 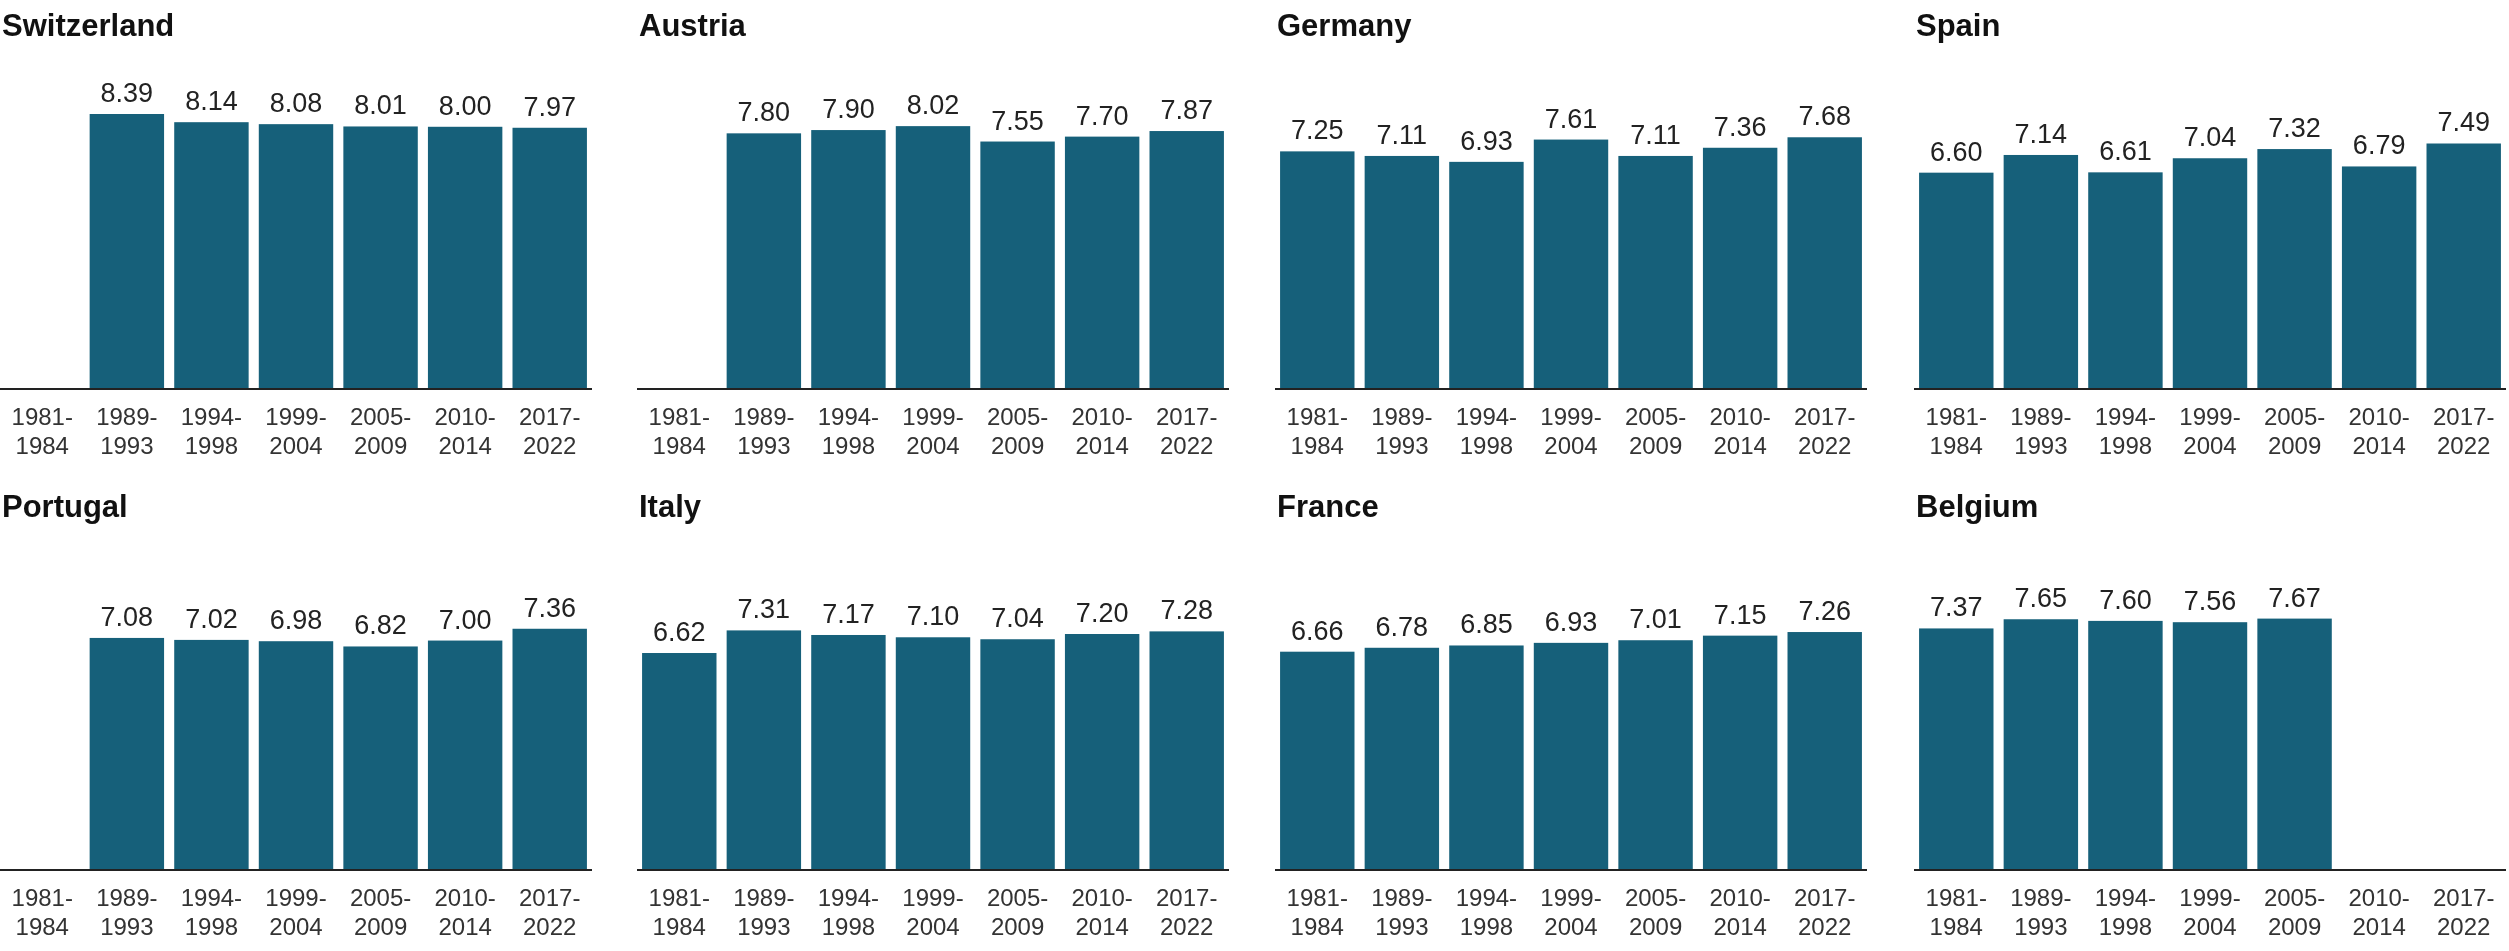 I want to click on chart-title: Germany, so click(x=1345, y=25).